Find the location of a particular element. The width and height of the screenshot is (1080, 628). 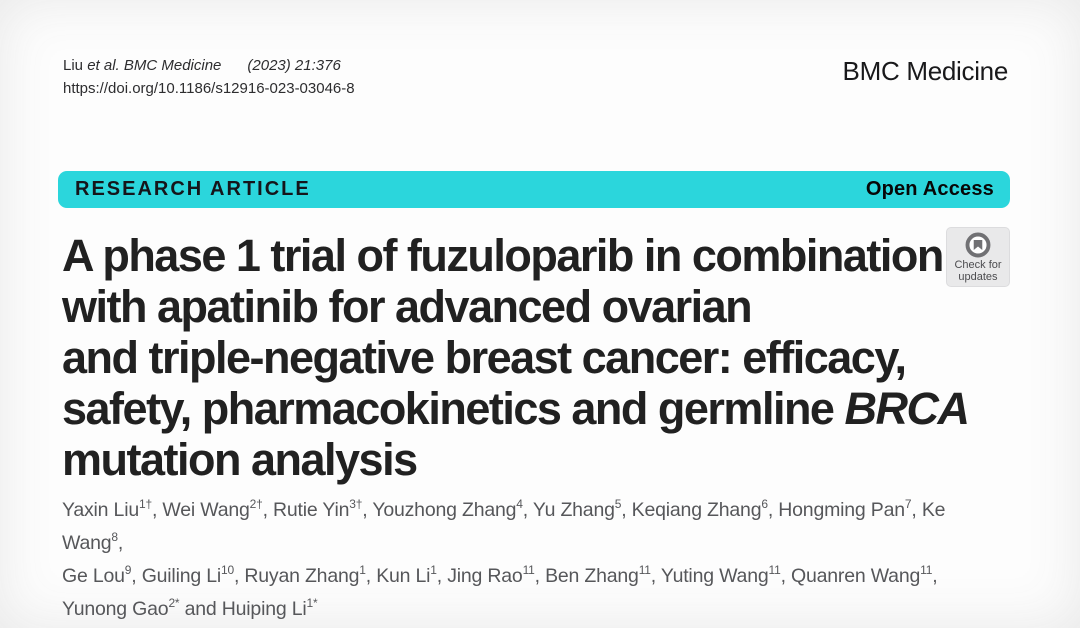

author-name: Wei Wang2† is located at coordinates (212, 509).